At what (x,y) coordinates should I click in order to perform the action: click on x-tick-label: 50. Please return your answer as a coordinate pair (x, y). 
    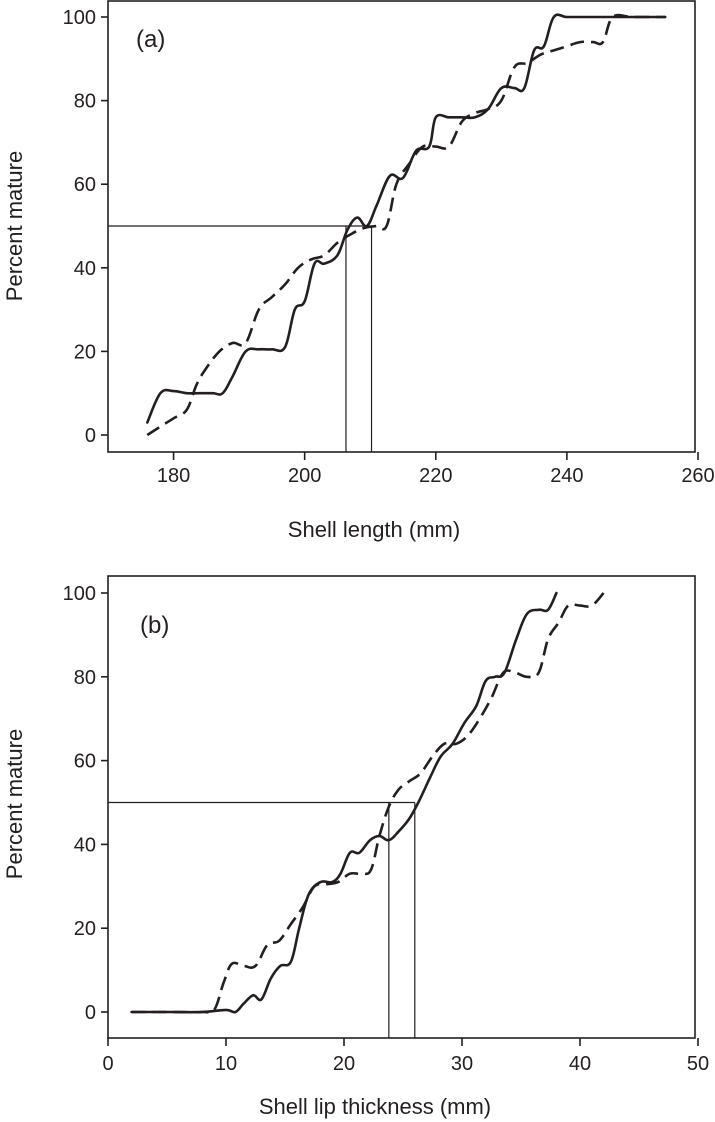
    Looking at the image, I should click on (698, 1064).